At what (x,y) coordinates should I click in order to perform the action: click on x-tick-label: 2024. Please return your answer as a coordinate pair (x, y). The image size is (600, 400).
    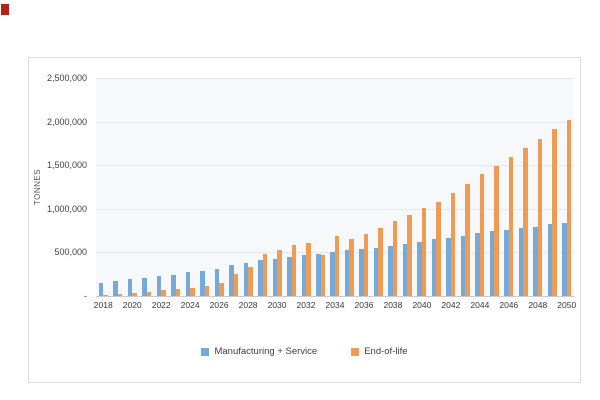
    Looking at the image, I should click on (190, 305).